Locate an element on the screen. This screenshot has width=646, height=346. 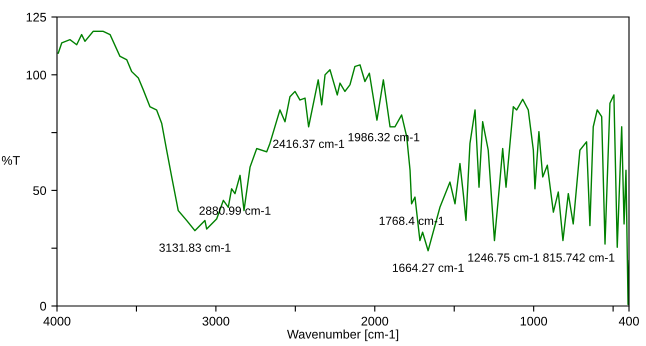
annotation: 815.742 cm-1 is located at coordinates (578, 257).